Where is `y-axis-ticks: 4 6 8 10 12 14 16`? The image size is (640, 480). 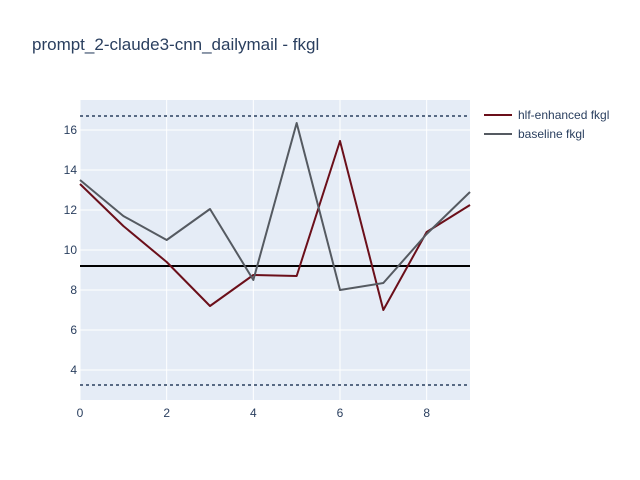
y-axis-ticks: 4 6 8 10 12 14 16 is located at coordinates (71, 250).